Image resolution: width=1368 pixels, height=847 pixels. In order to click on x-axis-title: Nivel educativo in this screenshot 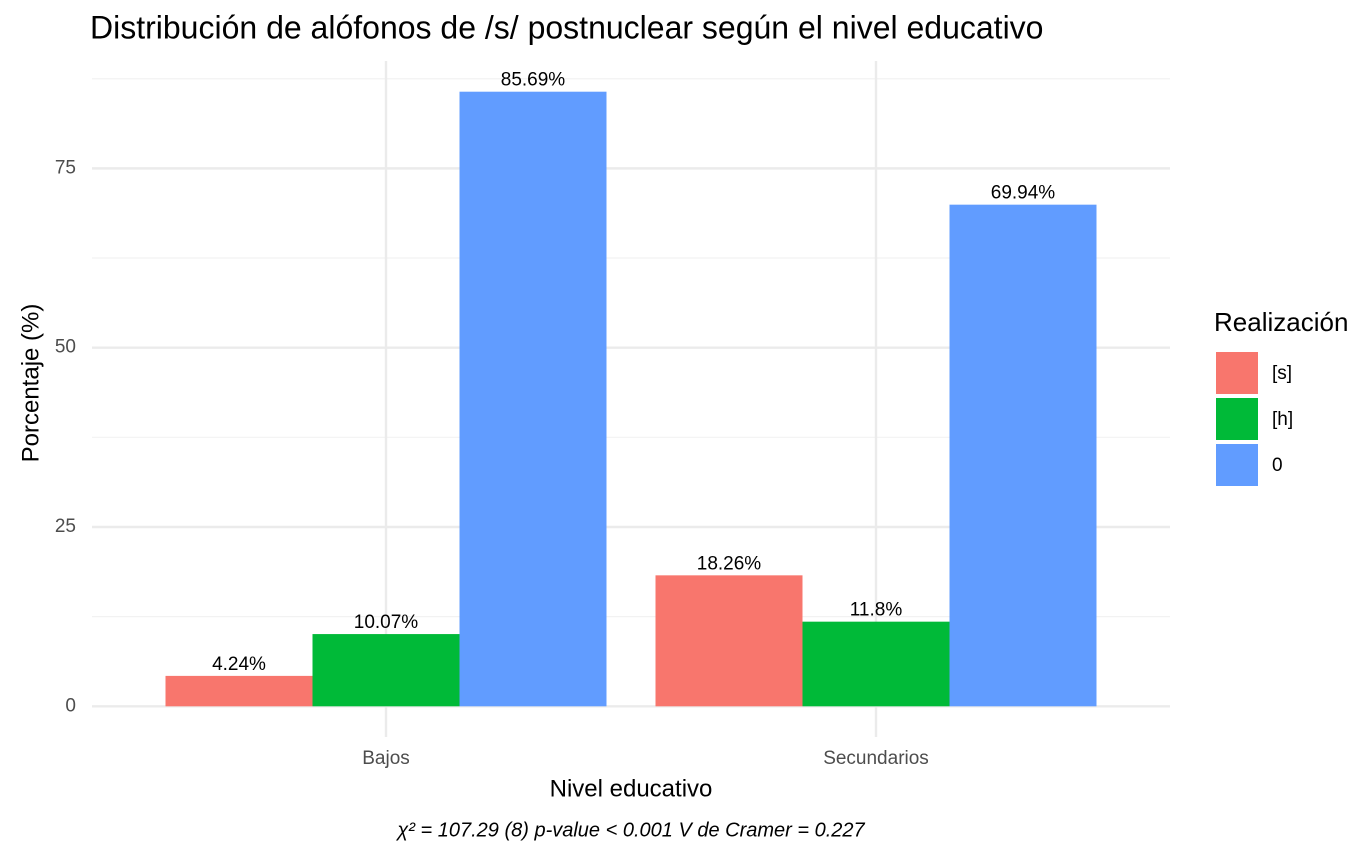, I will do `click(631, 788)`.